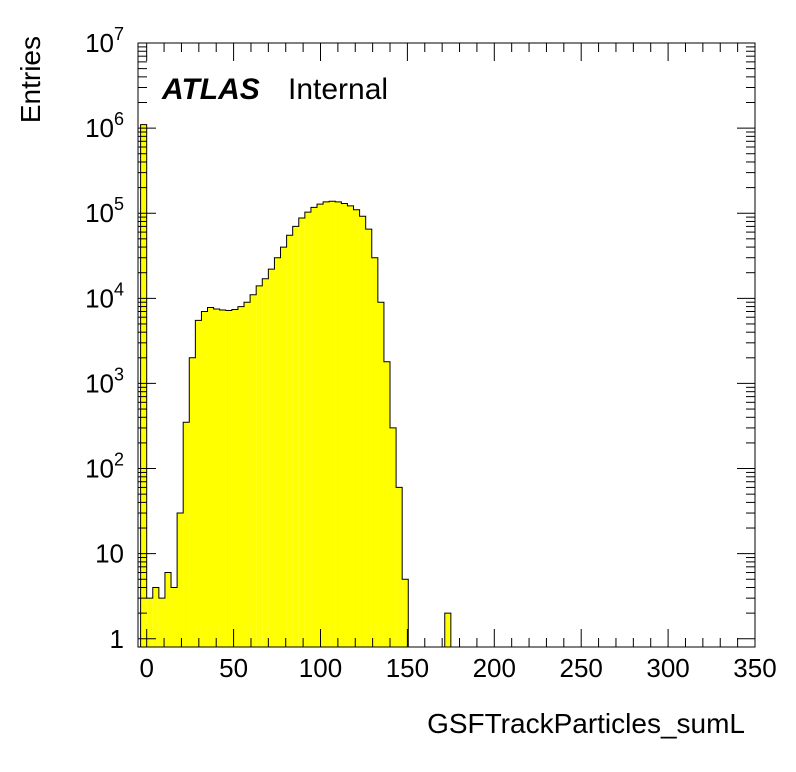  What do you see at coordinates (117, 639) in the screenshot?
I see `y-tick-label: 1` at bounding box center [117, 639].